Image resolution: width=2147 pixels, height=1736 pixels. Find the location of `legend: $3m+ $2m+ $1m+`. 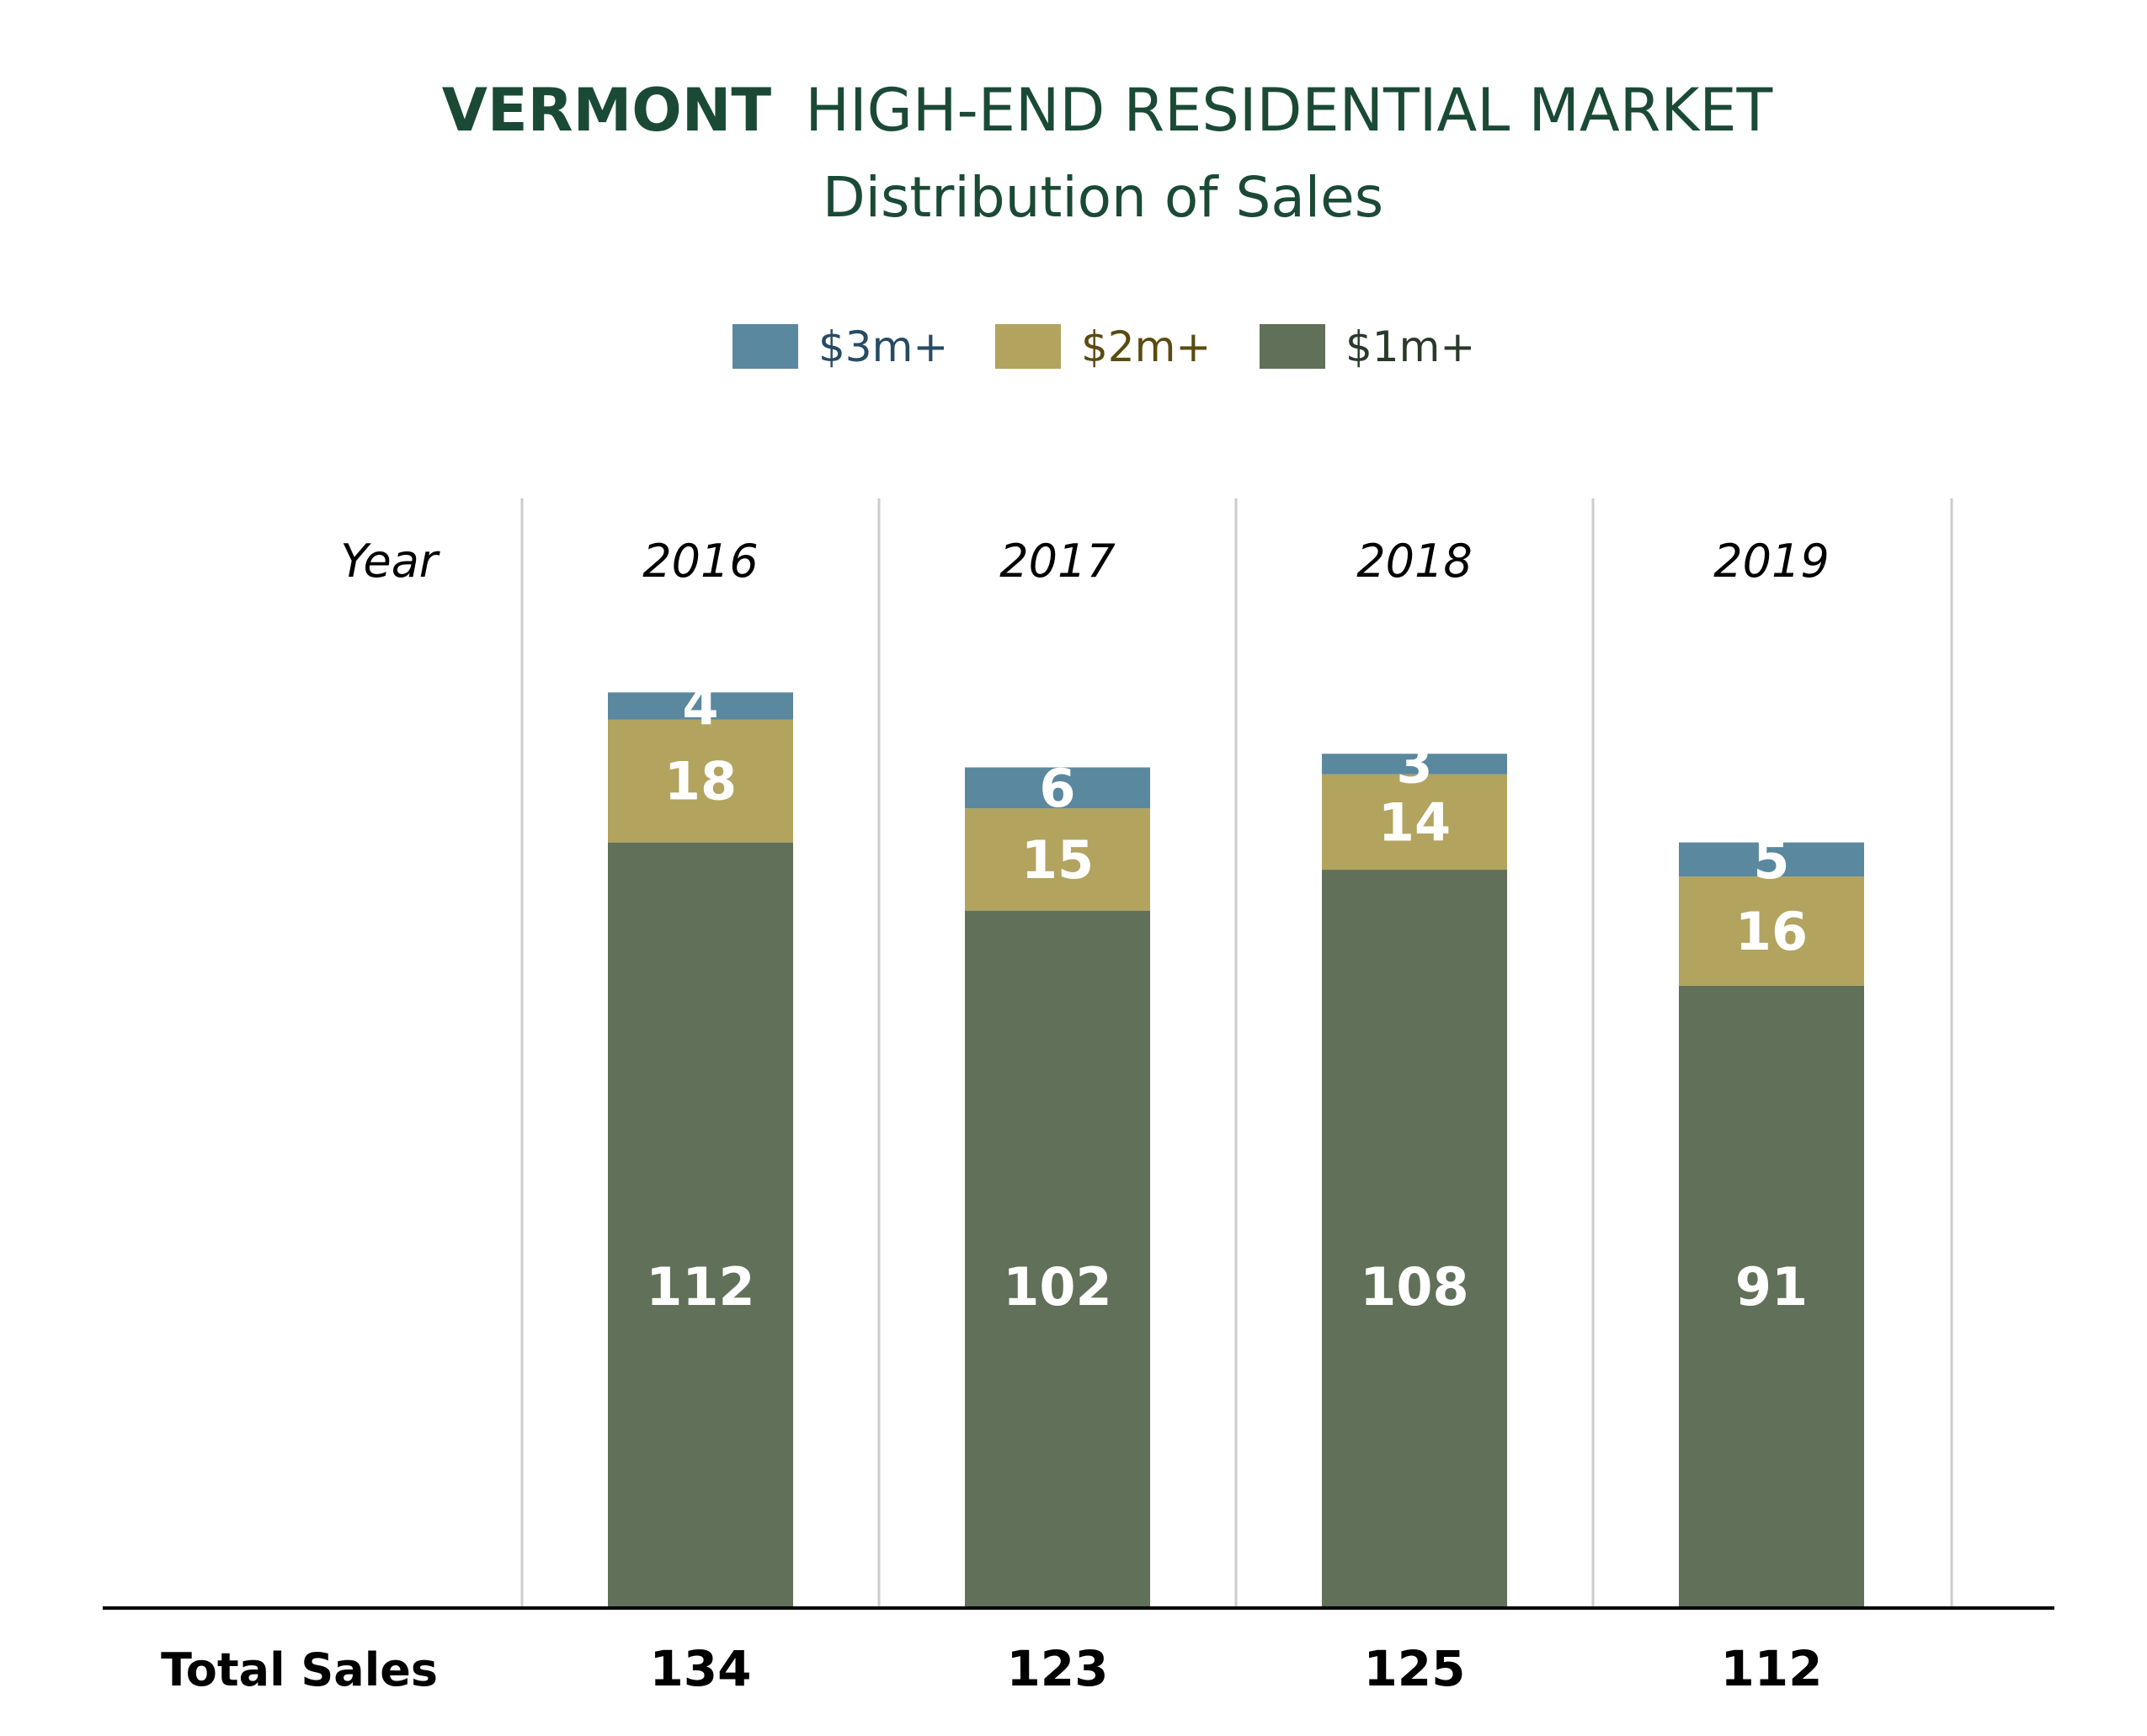

legend: $3m+ $2m+ $1m+ is located at coordinates (1104, 346).